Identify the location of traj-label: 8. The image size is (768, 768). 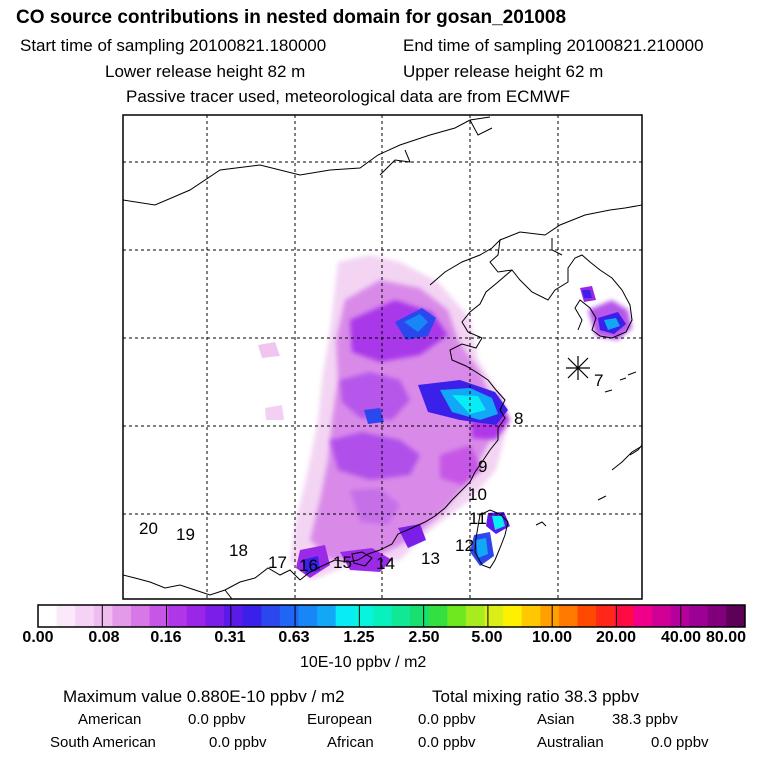
(518, 418).